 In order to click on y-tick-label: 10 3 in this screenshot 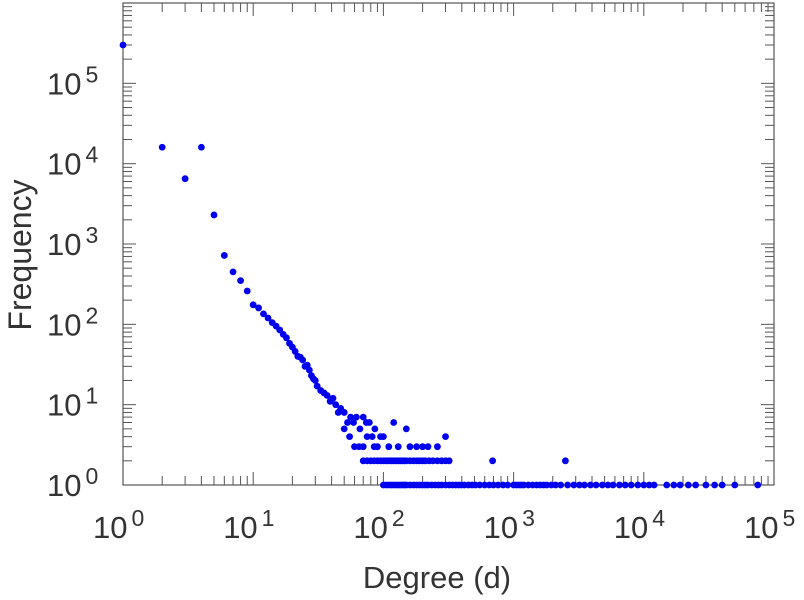, I will do `click(72, 242)`.